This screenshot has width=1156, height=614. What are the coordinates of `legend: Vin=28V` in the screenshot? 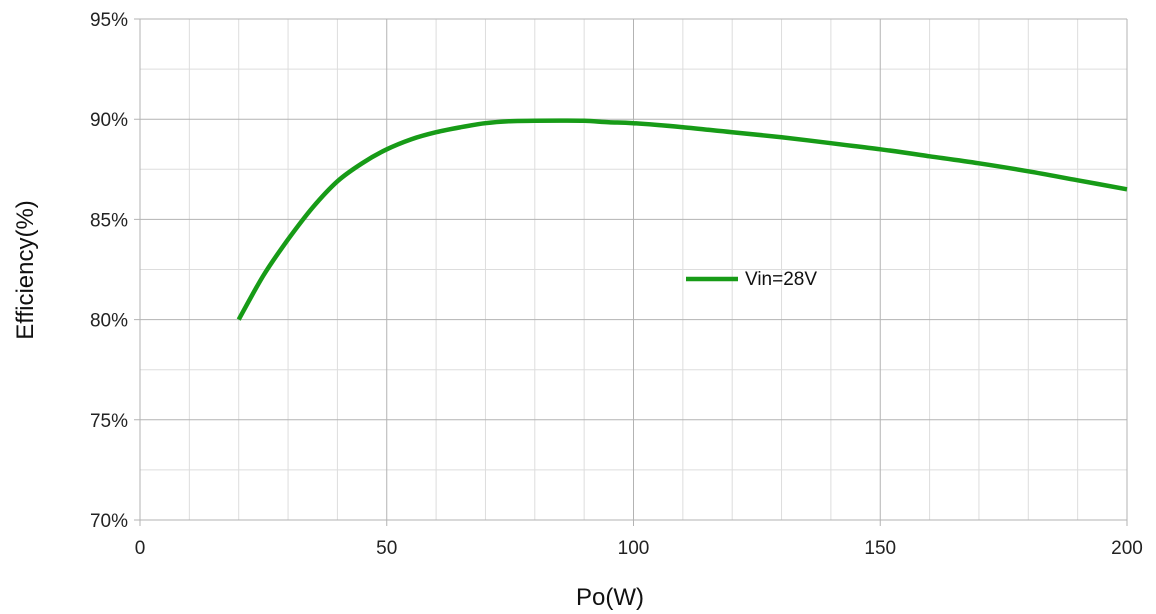 It's located at (751, 279).